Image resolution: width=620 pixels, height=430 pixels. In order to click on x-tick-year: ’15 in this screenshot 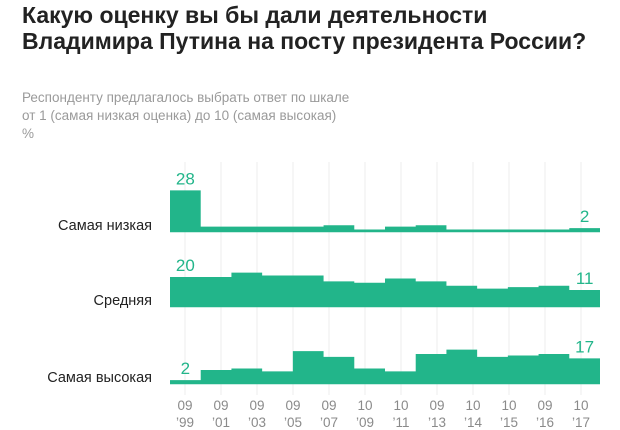, I will do `click(509, 422)`.